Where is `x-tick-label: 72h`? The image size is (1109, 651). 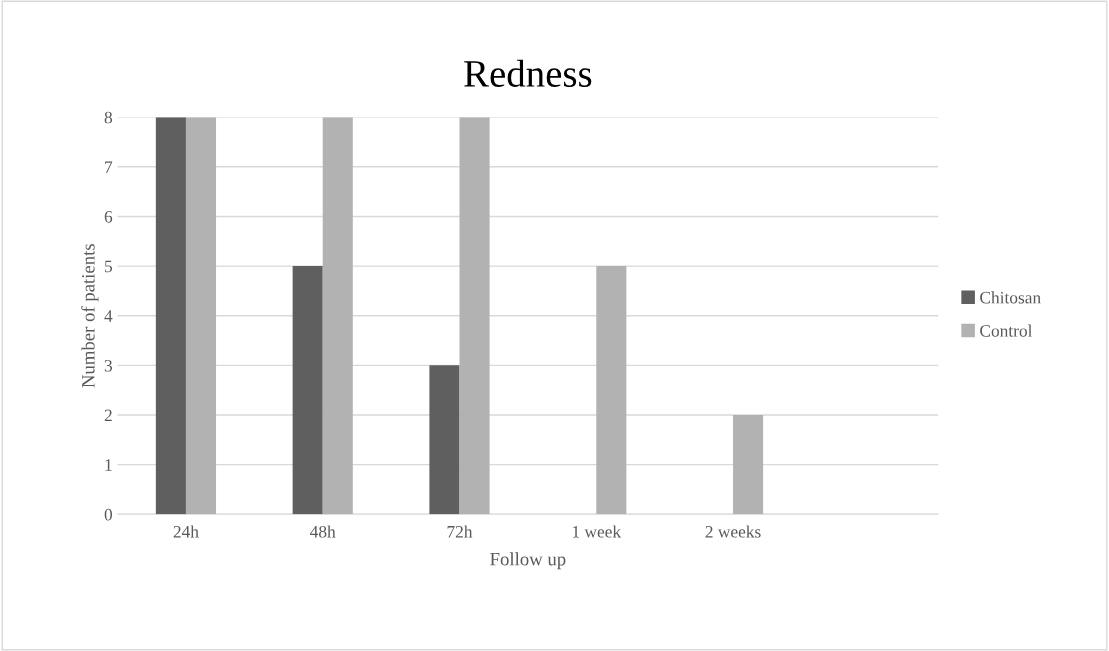
x-tick-label: 72h is located at coordinates (460, 531).